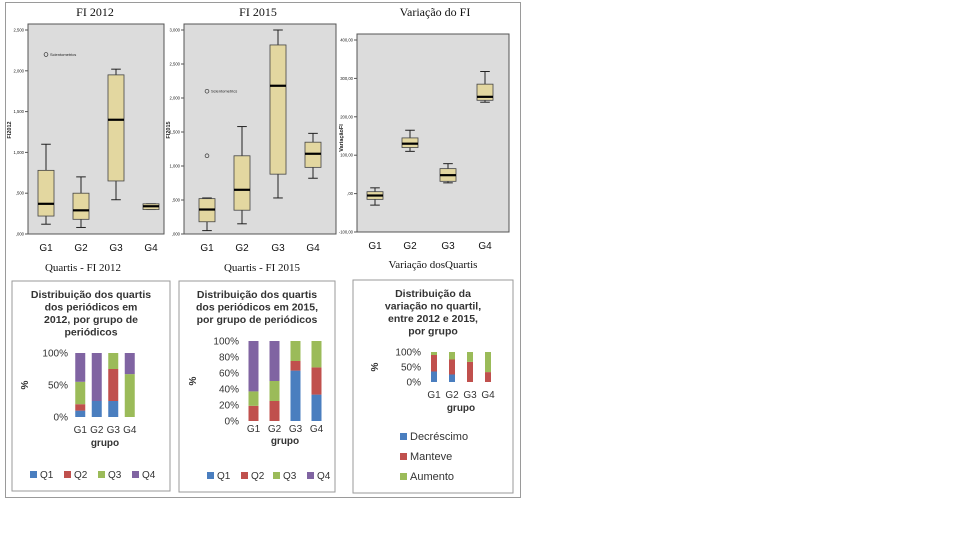  What do you see at coordinates (274, 361) in the screenshot?
I see `bar-Q4-G2` at bounding box center [274, 361].